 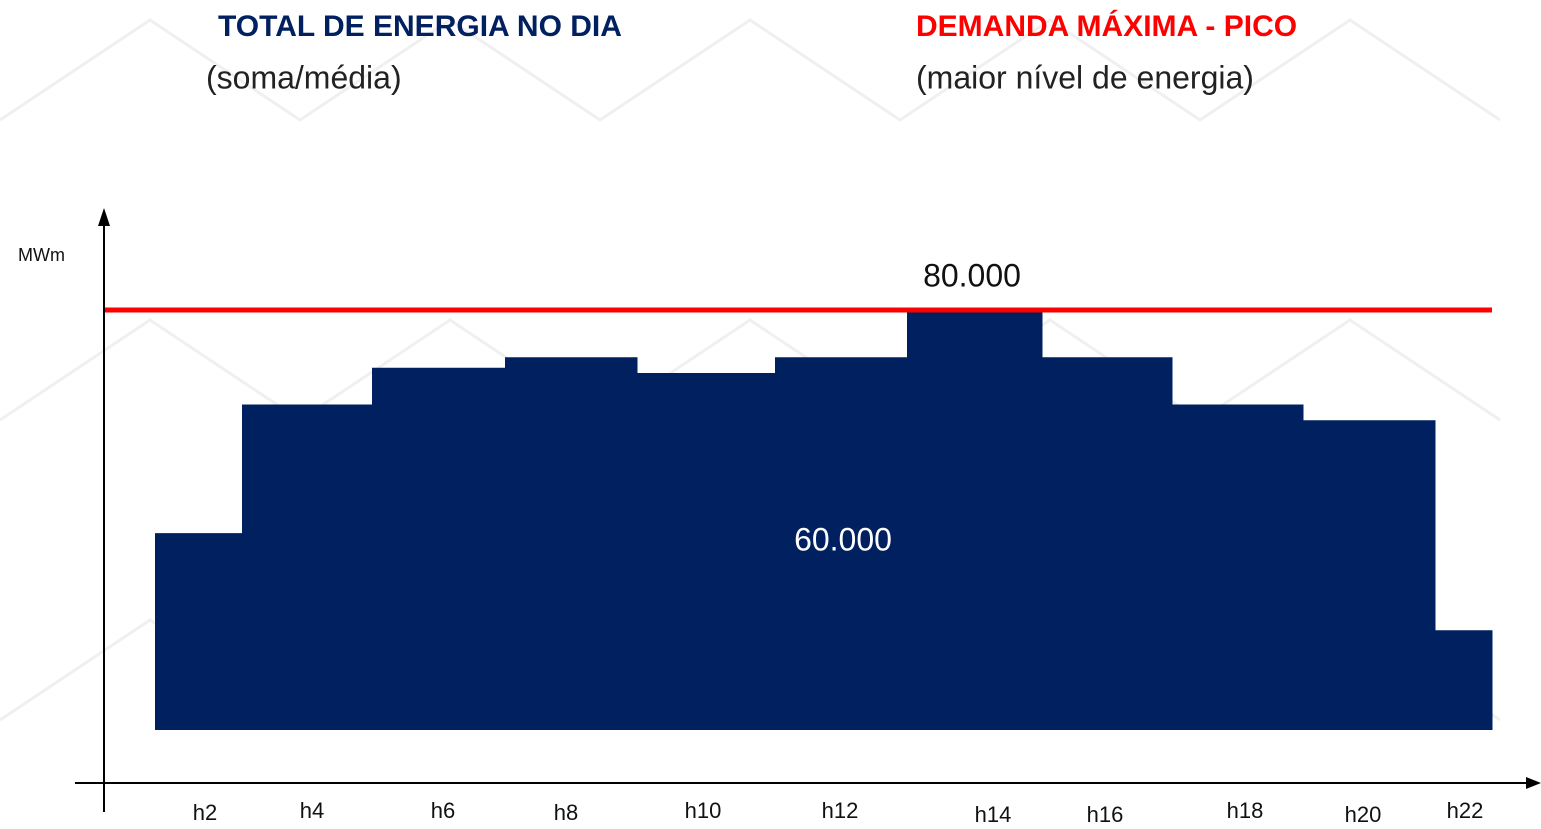 What do you see at coordinates (1533, 783) in the screenshot?
I see `x-axis-arrow` at bounding box center [1533, 783].